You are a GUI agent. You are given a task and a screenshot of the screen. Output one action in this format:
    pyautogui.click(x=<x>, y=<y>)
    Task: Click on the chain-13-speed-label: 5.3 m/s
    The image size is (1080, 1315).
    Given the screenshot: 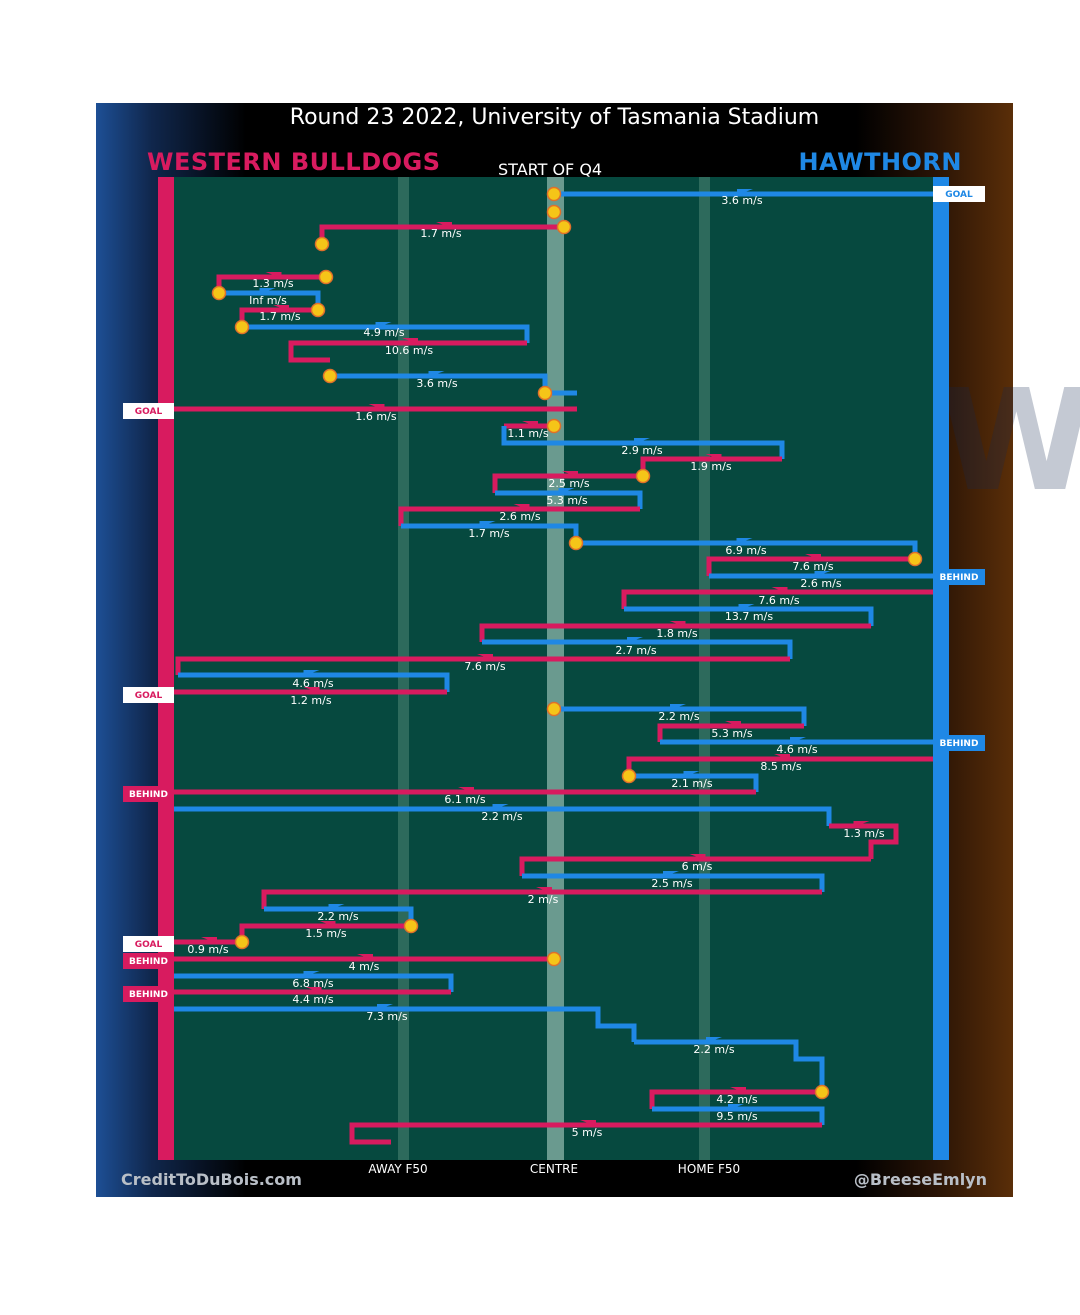 What is the action you would take?
    pyautogui.click(x=566, y=500)
    